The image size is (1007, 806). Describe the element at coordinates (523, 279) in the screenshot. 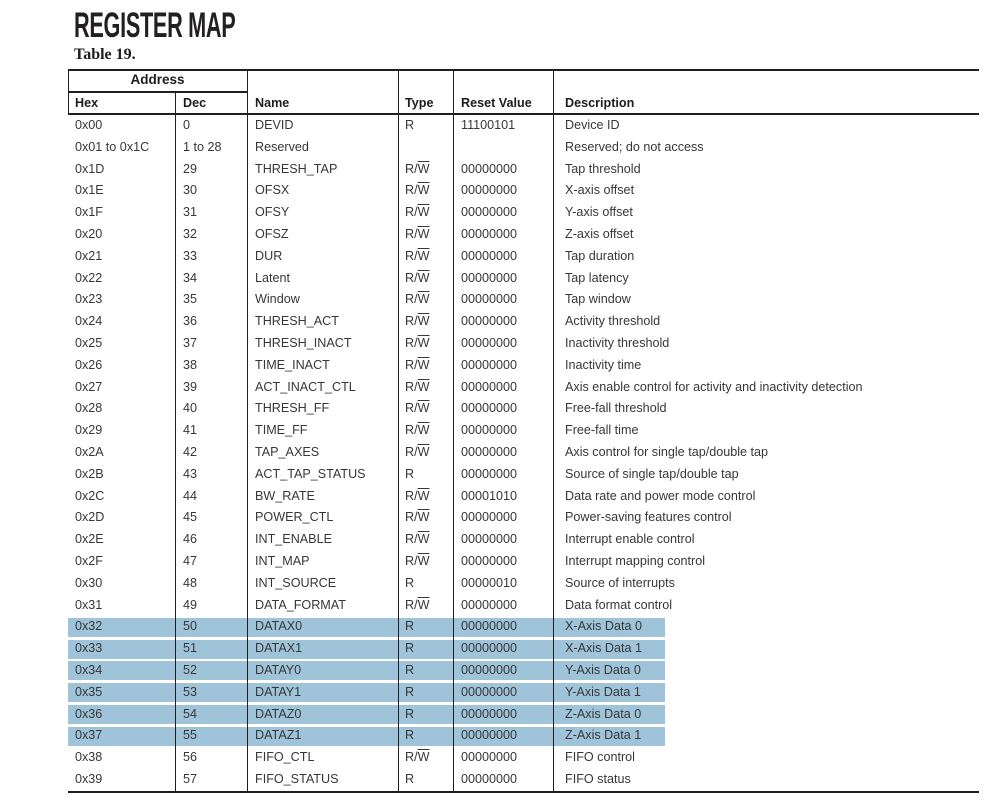

I see `register-row: 0x22 34 Latent R/W 00000000 Tap latency` at that location.